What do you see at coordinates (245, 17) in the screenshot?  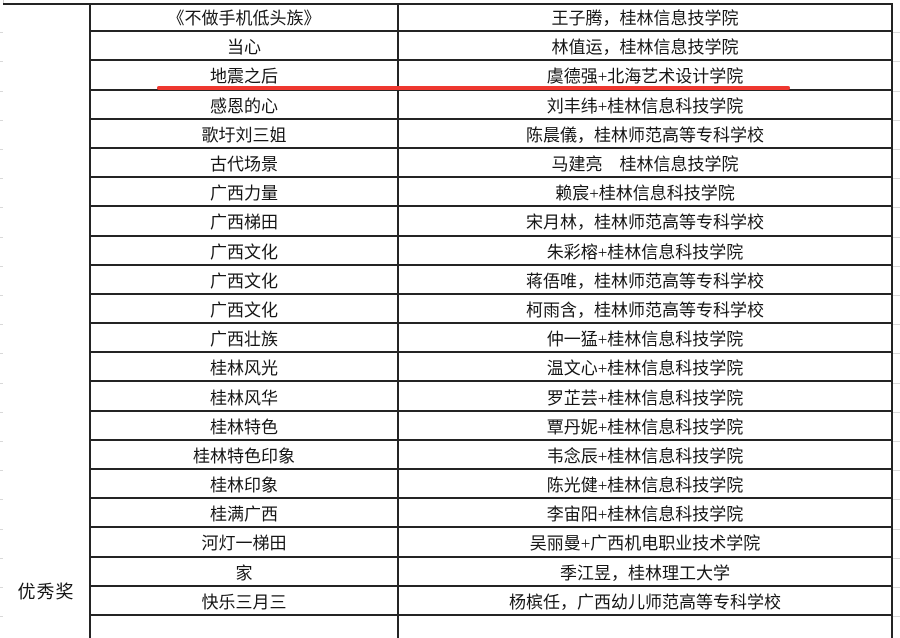 I see `work-title-cell: 《不做手机低头族》` at bounding box center [245, 17].